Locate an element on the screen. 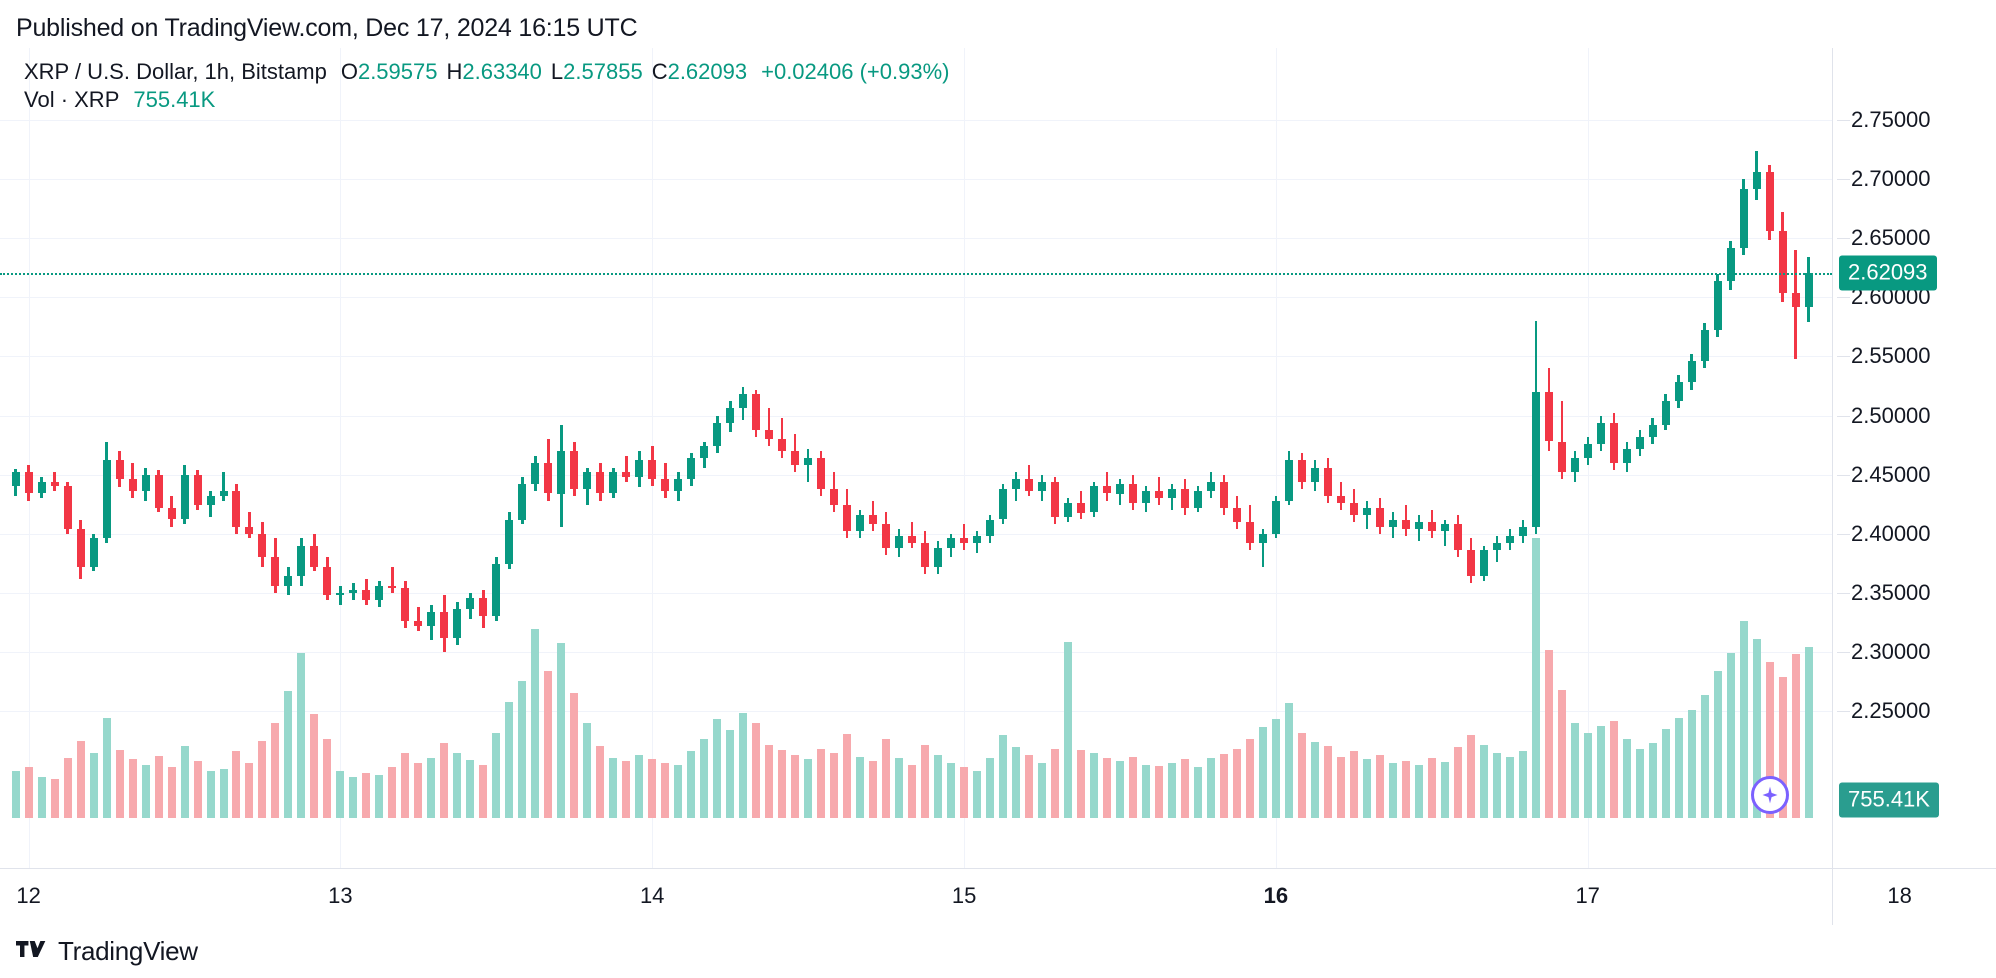 This screenshot has height=978, width=1996. time-axis: 12 13 14 15 16 17 18 is located at coordinates (998, 896).